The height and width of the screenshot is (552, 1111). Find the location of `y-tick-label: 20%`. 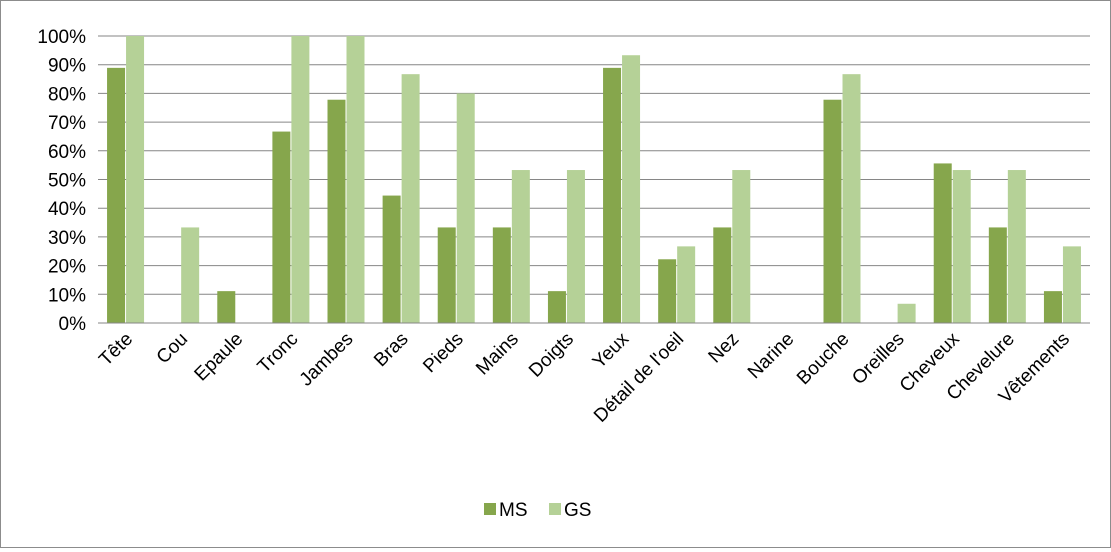

y-tick-label: 20% is located at coordinates (67, 267).